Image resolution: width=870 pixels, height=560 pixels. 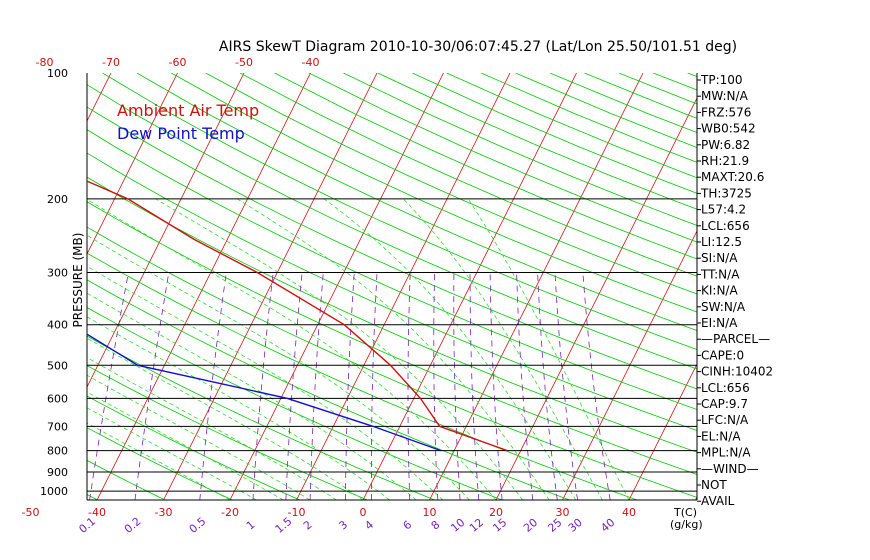 What do you see at coordinates (732, 177) in the screenshot?
I see `index-item: MAXT:20.6` at bounding box center [732, 177].